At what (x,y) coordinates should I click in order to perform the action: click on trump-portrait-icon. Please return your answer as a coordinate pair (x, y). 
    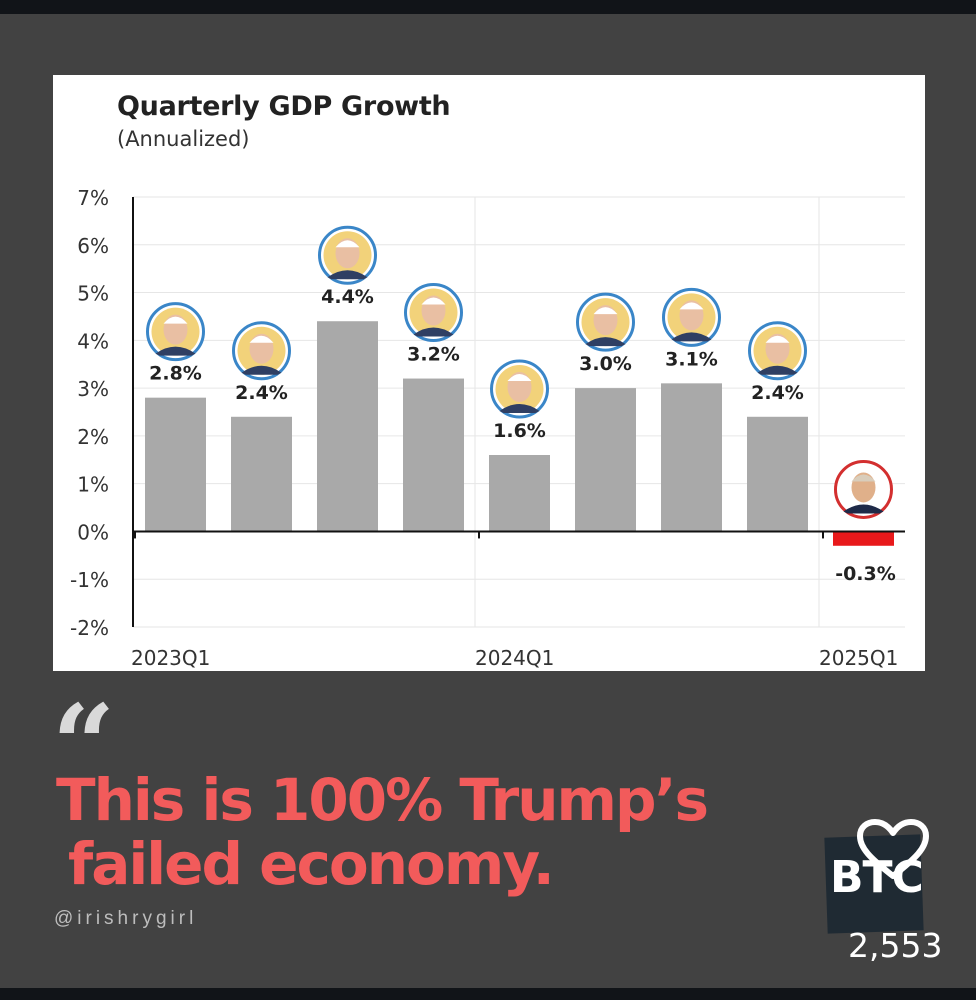
    Looking at the image, I should click on (863, 489).